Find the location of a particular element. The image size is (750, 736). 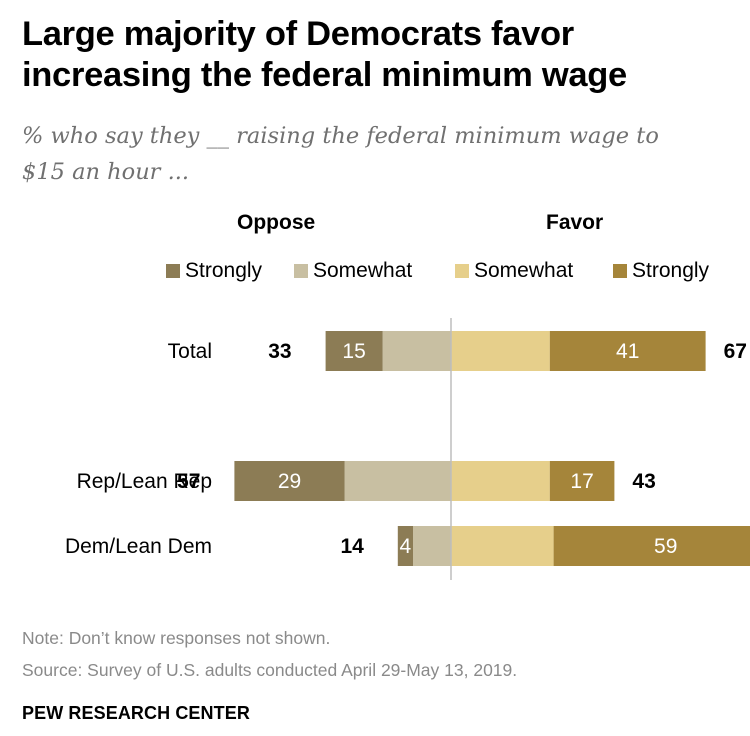

legend-item-oppose-strongly: Strongly is located at coordinates (214, 271).